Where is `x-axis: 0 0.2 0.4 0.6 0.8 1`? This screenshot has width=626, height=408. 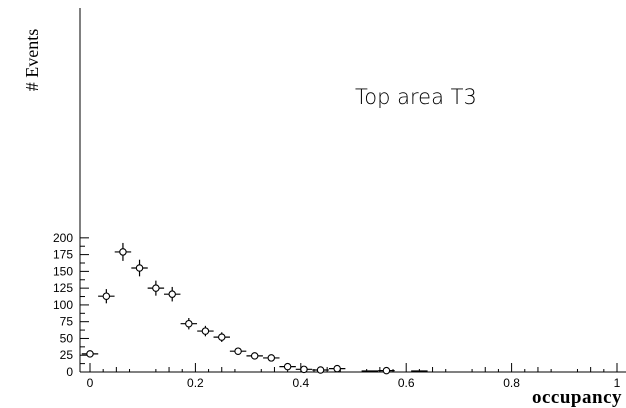 x-axis: 0 0.2 0.4 0.6 0.8 1 is located at coordinates (354, 376).